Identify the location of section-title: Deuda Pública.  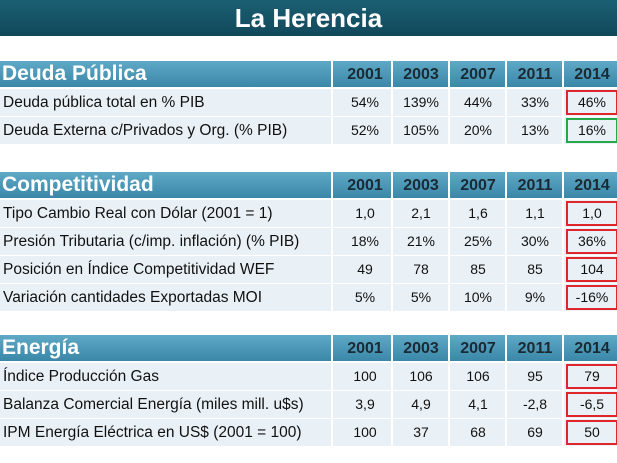
(74, 73).